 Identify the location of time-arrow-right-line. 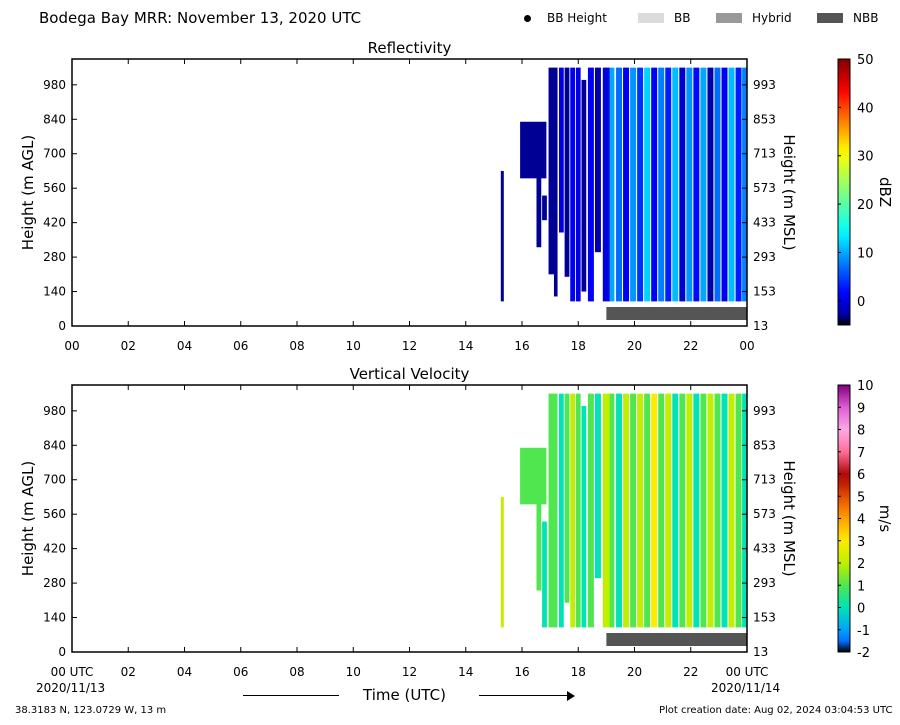
(524, 695).